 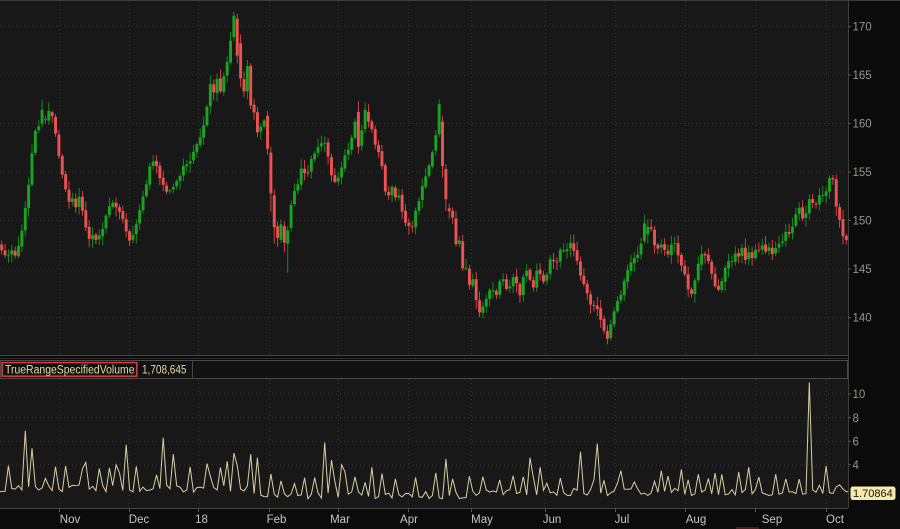 I want to click on svg-text: 160, so click(x=862, y=125).